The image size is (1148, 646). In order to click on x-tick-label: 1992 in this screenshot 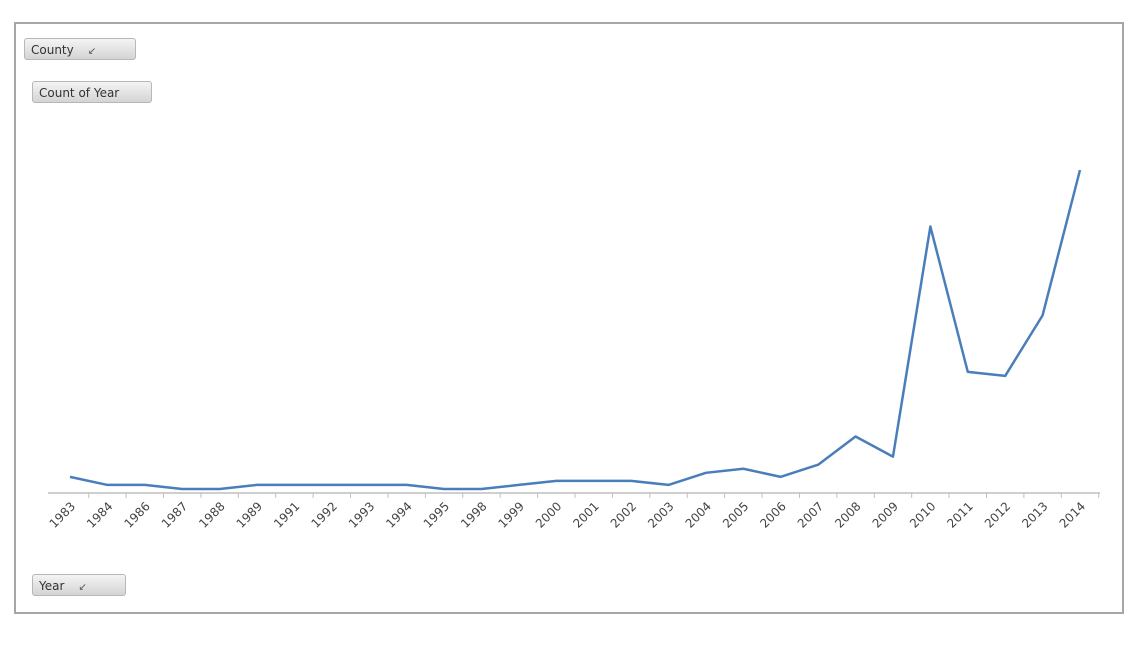, I will do `click(323, 514)`.